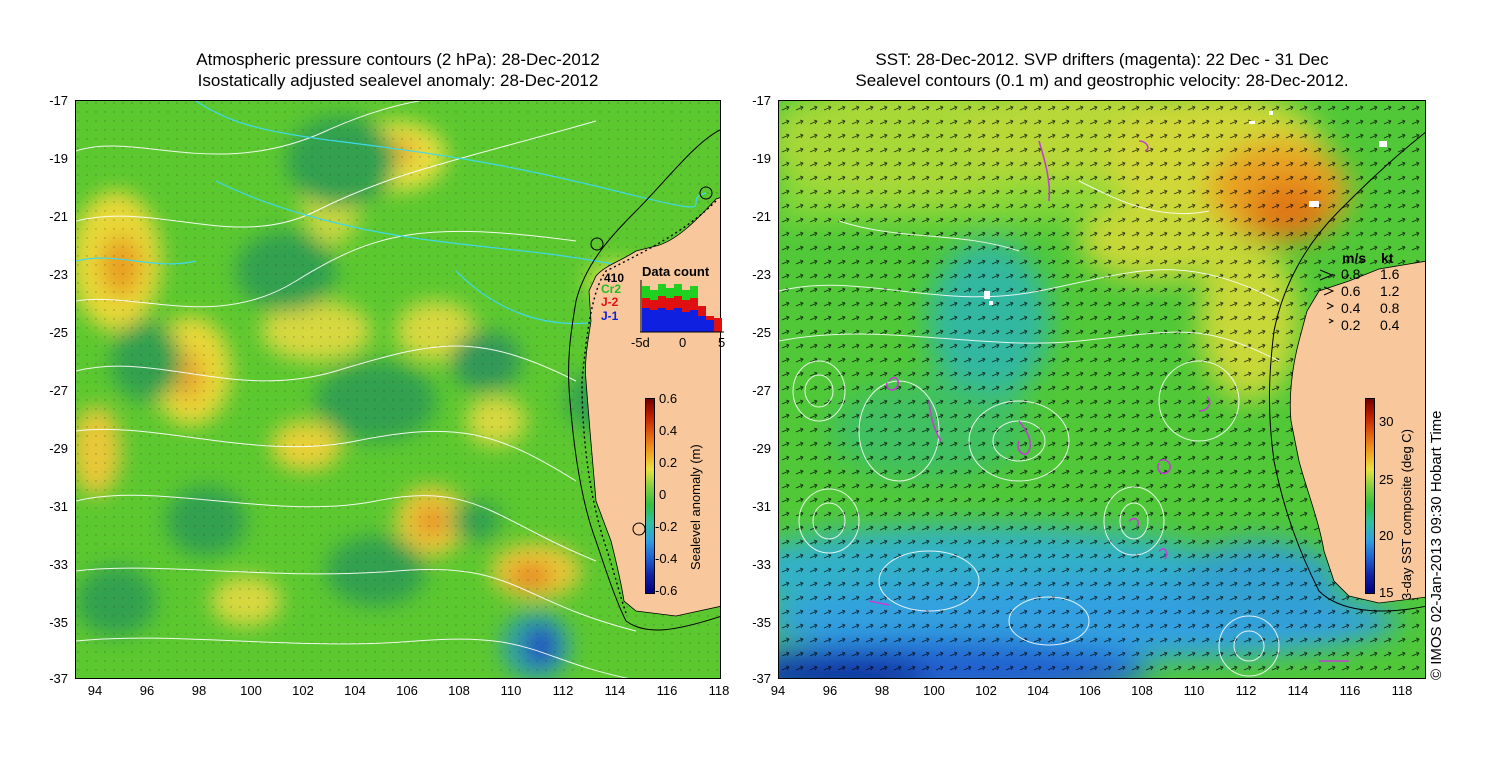 The width and height of the screenshot is (1500, 780). What do you see at coordinates (1354, 258) in the screenshot?
I see `velocity-header-ms: m/s` at bounding box center [1354, 258].